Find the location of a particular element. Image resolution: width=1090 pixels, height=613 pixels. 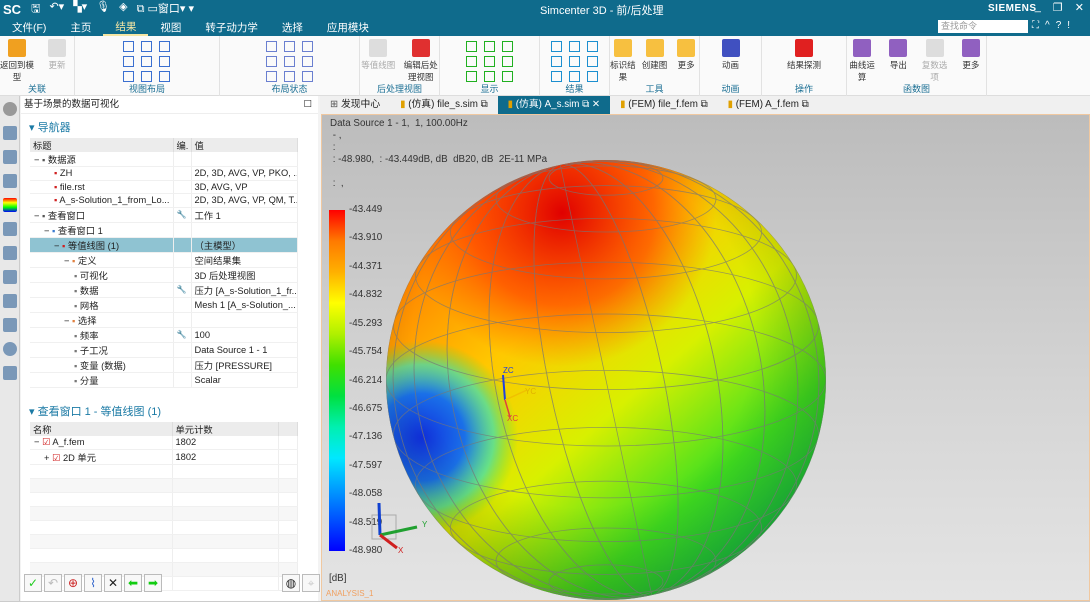

minimize-button: _ is located at coordinates (1037, 7).